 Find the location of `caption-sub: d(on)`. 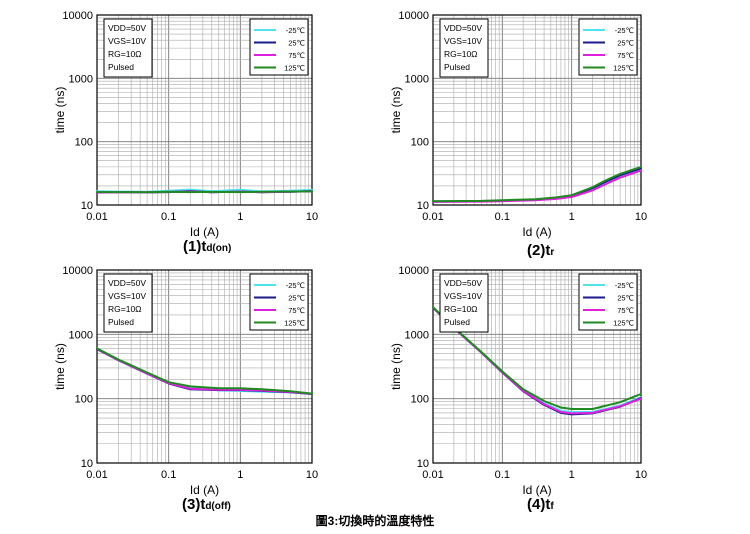

caption-sub: d(on) is located at coordinates (219, 248).